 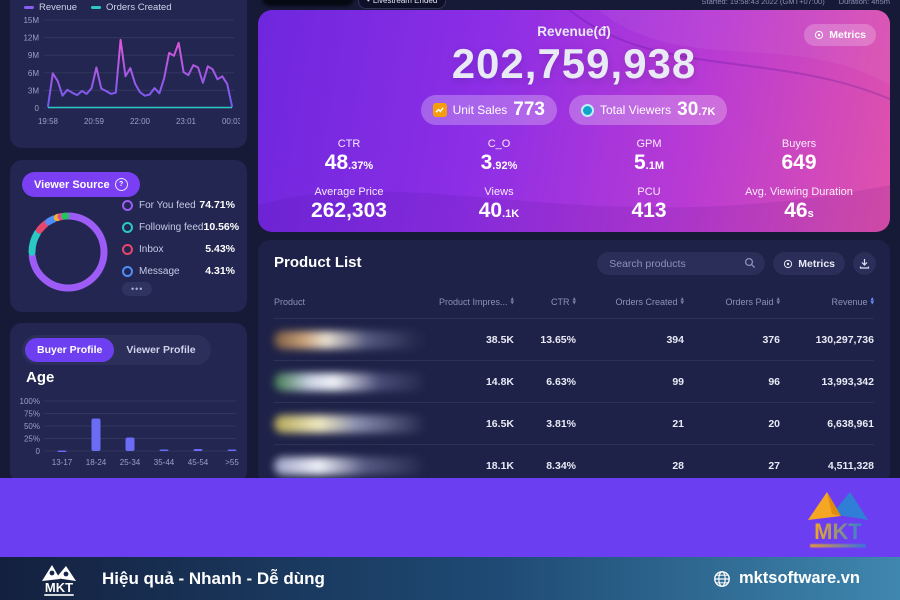 I want to click on svg-text: >55, so click(x=232, y=462).